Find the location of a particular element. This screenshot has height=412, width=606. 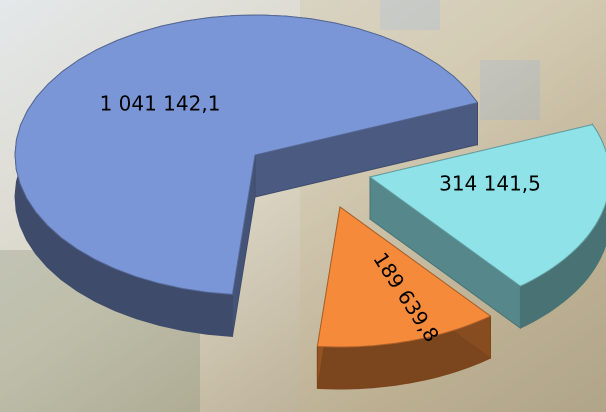

pie-slice is located at coordinates (404, 298).